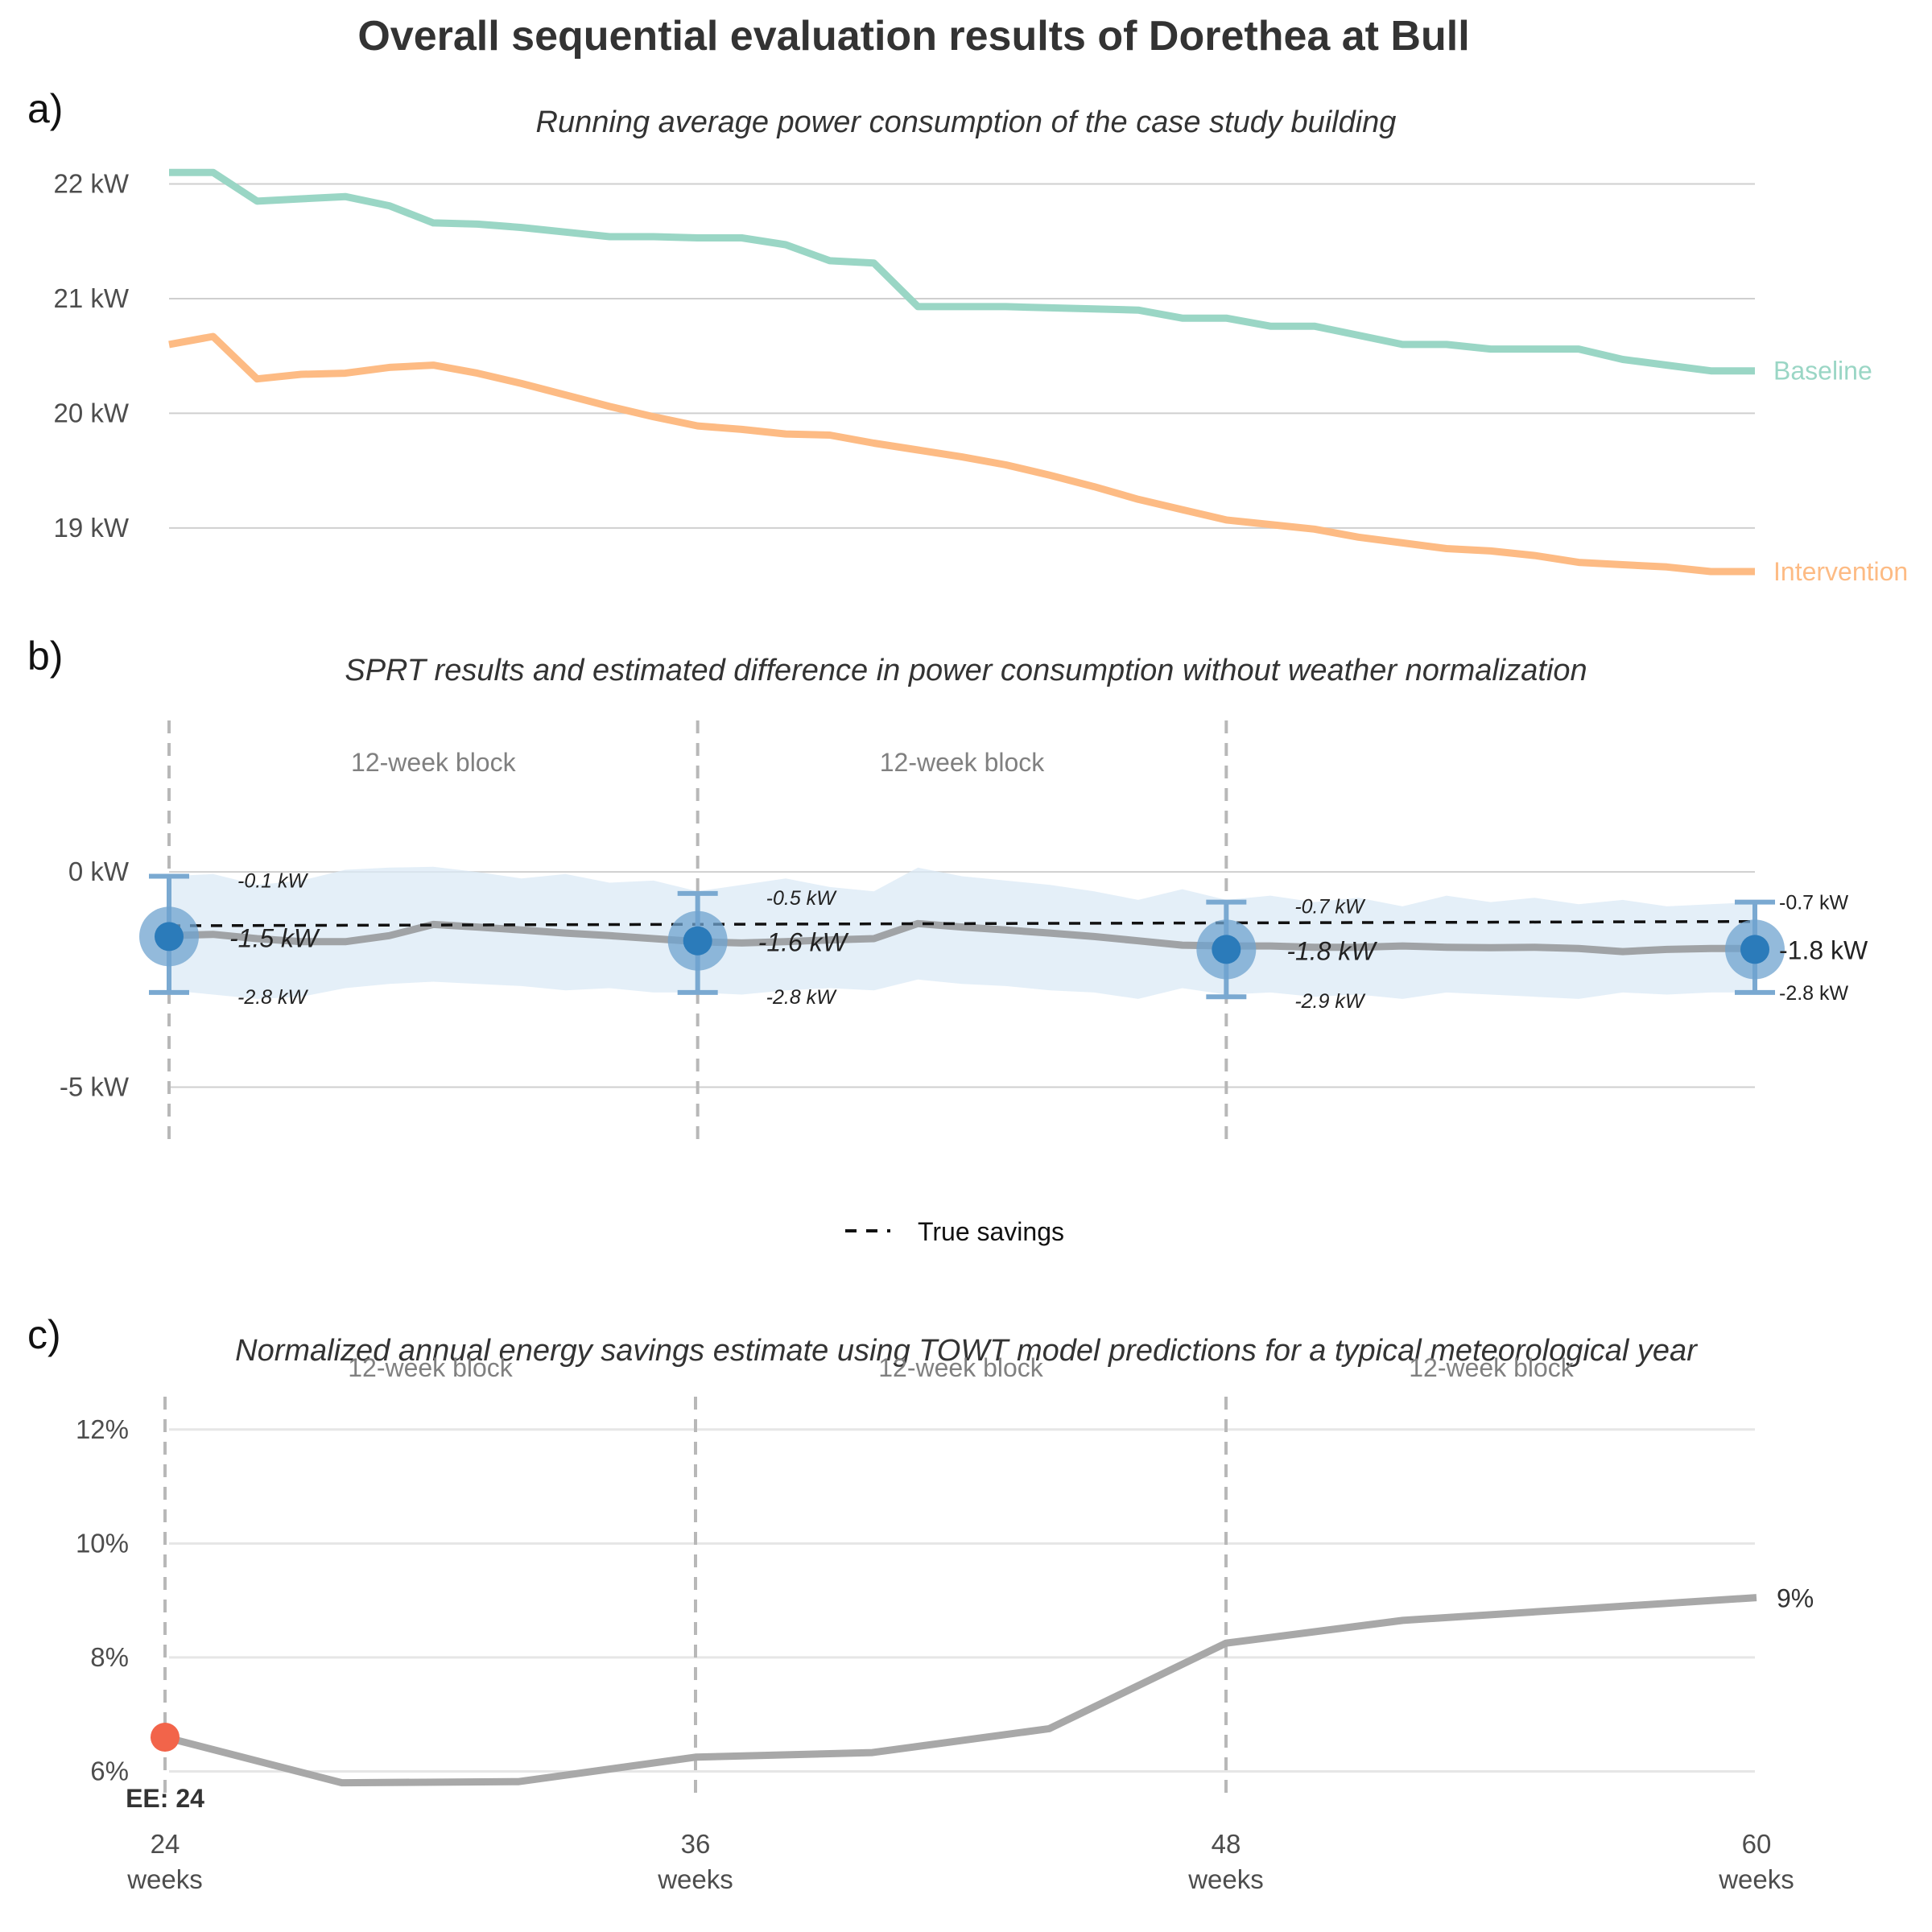  I want to click on savings-line, so click(960, 1690).